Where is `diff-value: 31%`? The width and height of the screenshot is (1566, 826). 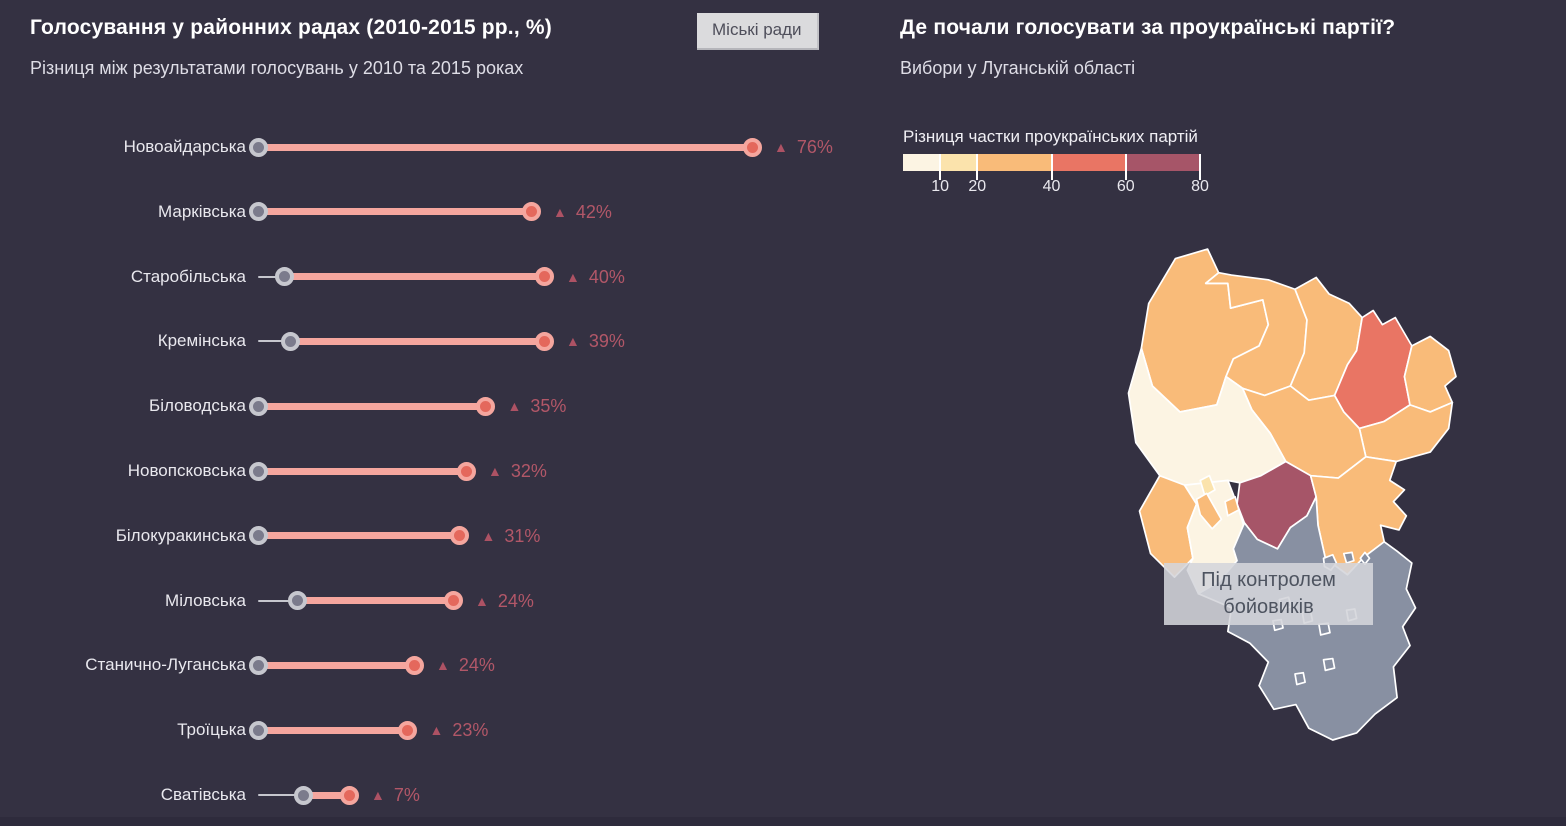
diff-value: 31% is located at coordinates (522, 535).